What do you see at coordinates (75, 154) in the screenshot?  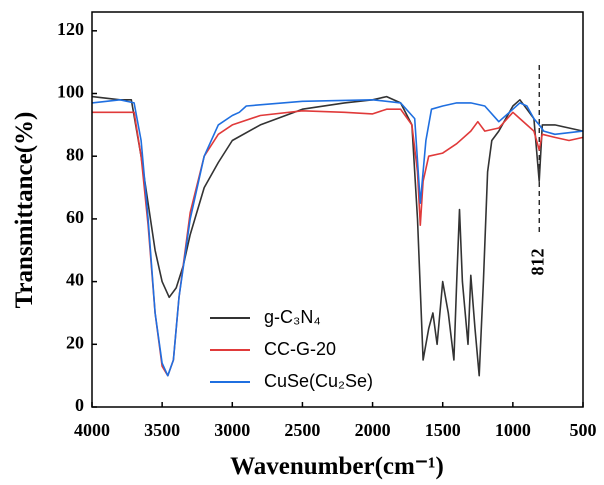 I see `y-tick-label: 80` at bounding box center [75, 154].